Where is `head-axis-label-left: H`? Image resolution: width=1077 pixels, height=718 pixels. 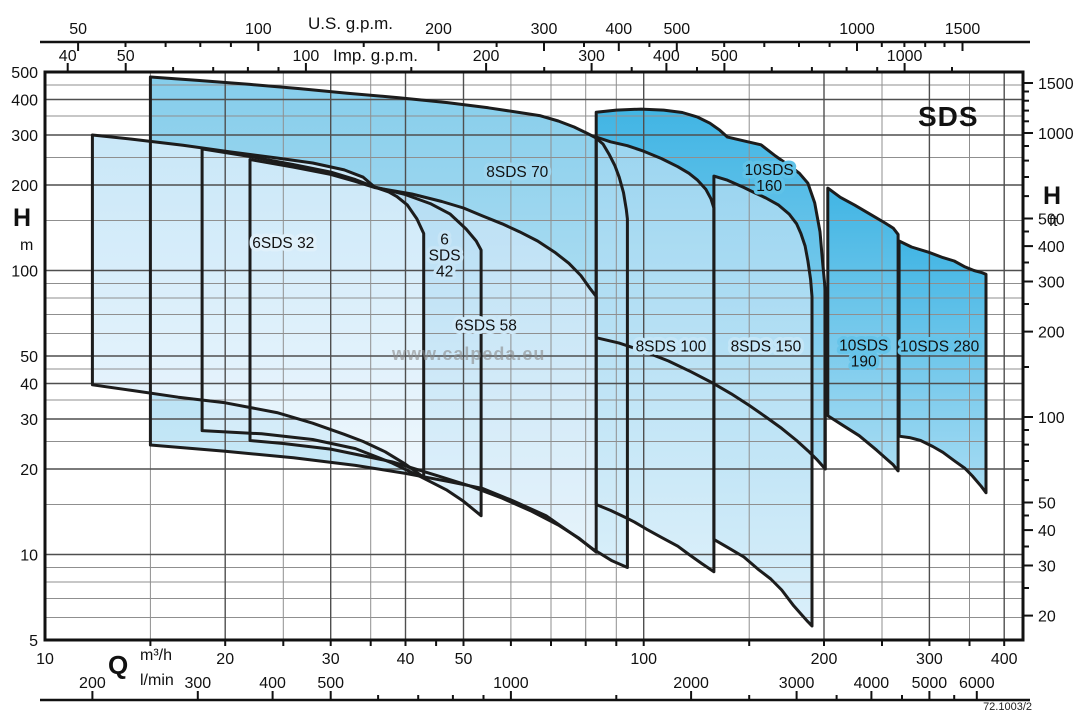 head-axis-label-left: H is located at coordinates (22, 218).